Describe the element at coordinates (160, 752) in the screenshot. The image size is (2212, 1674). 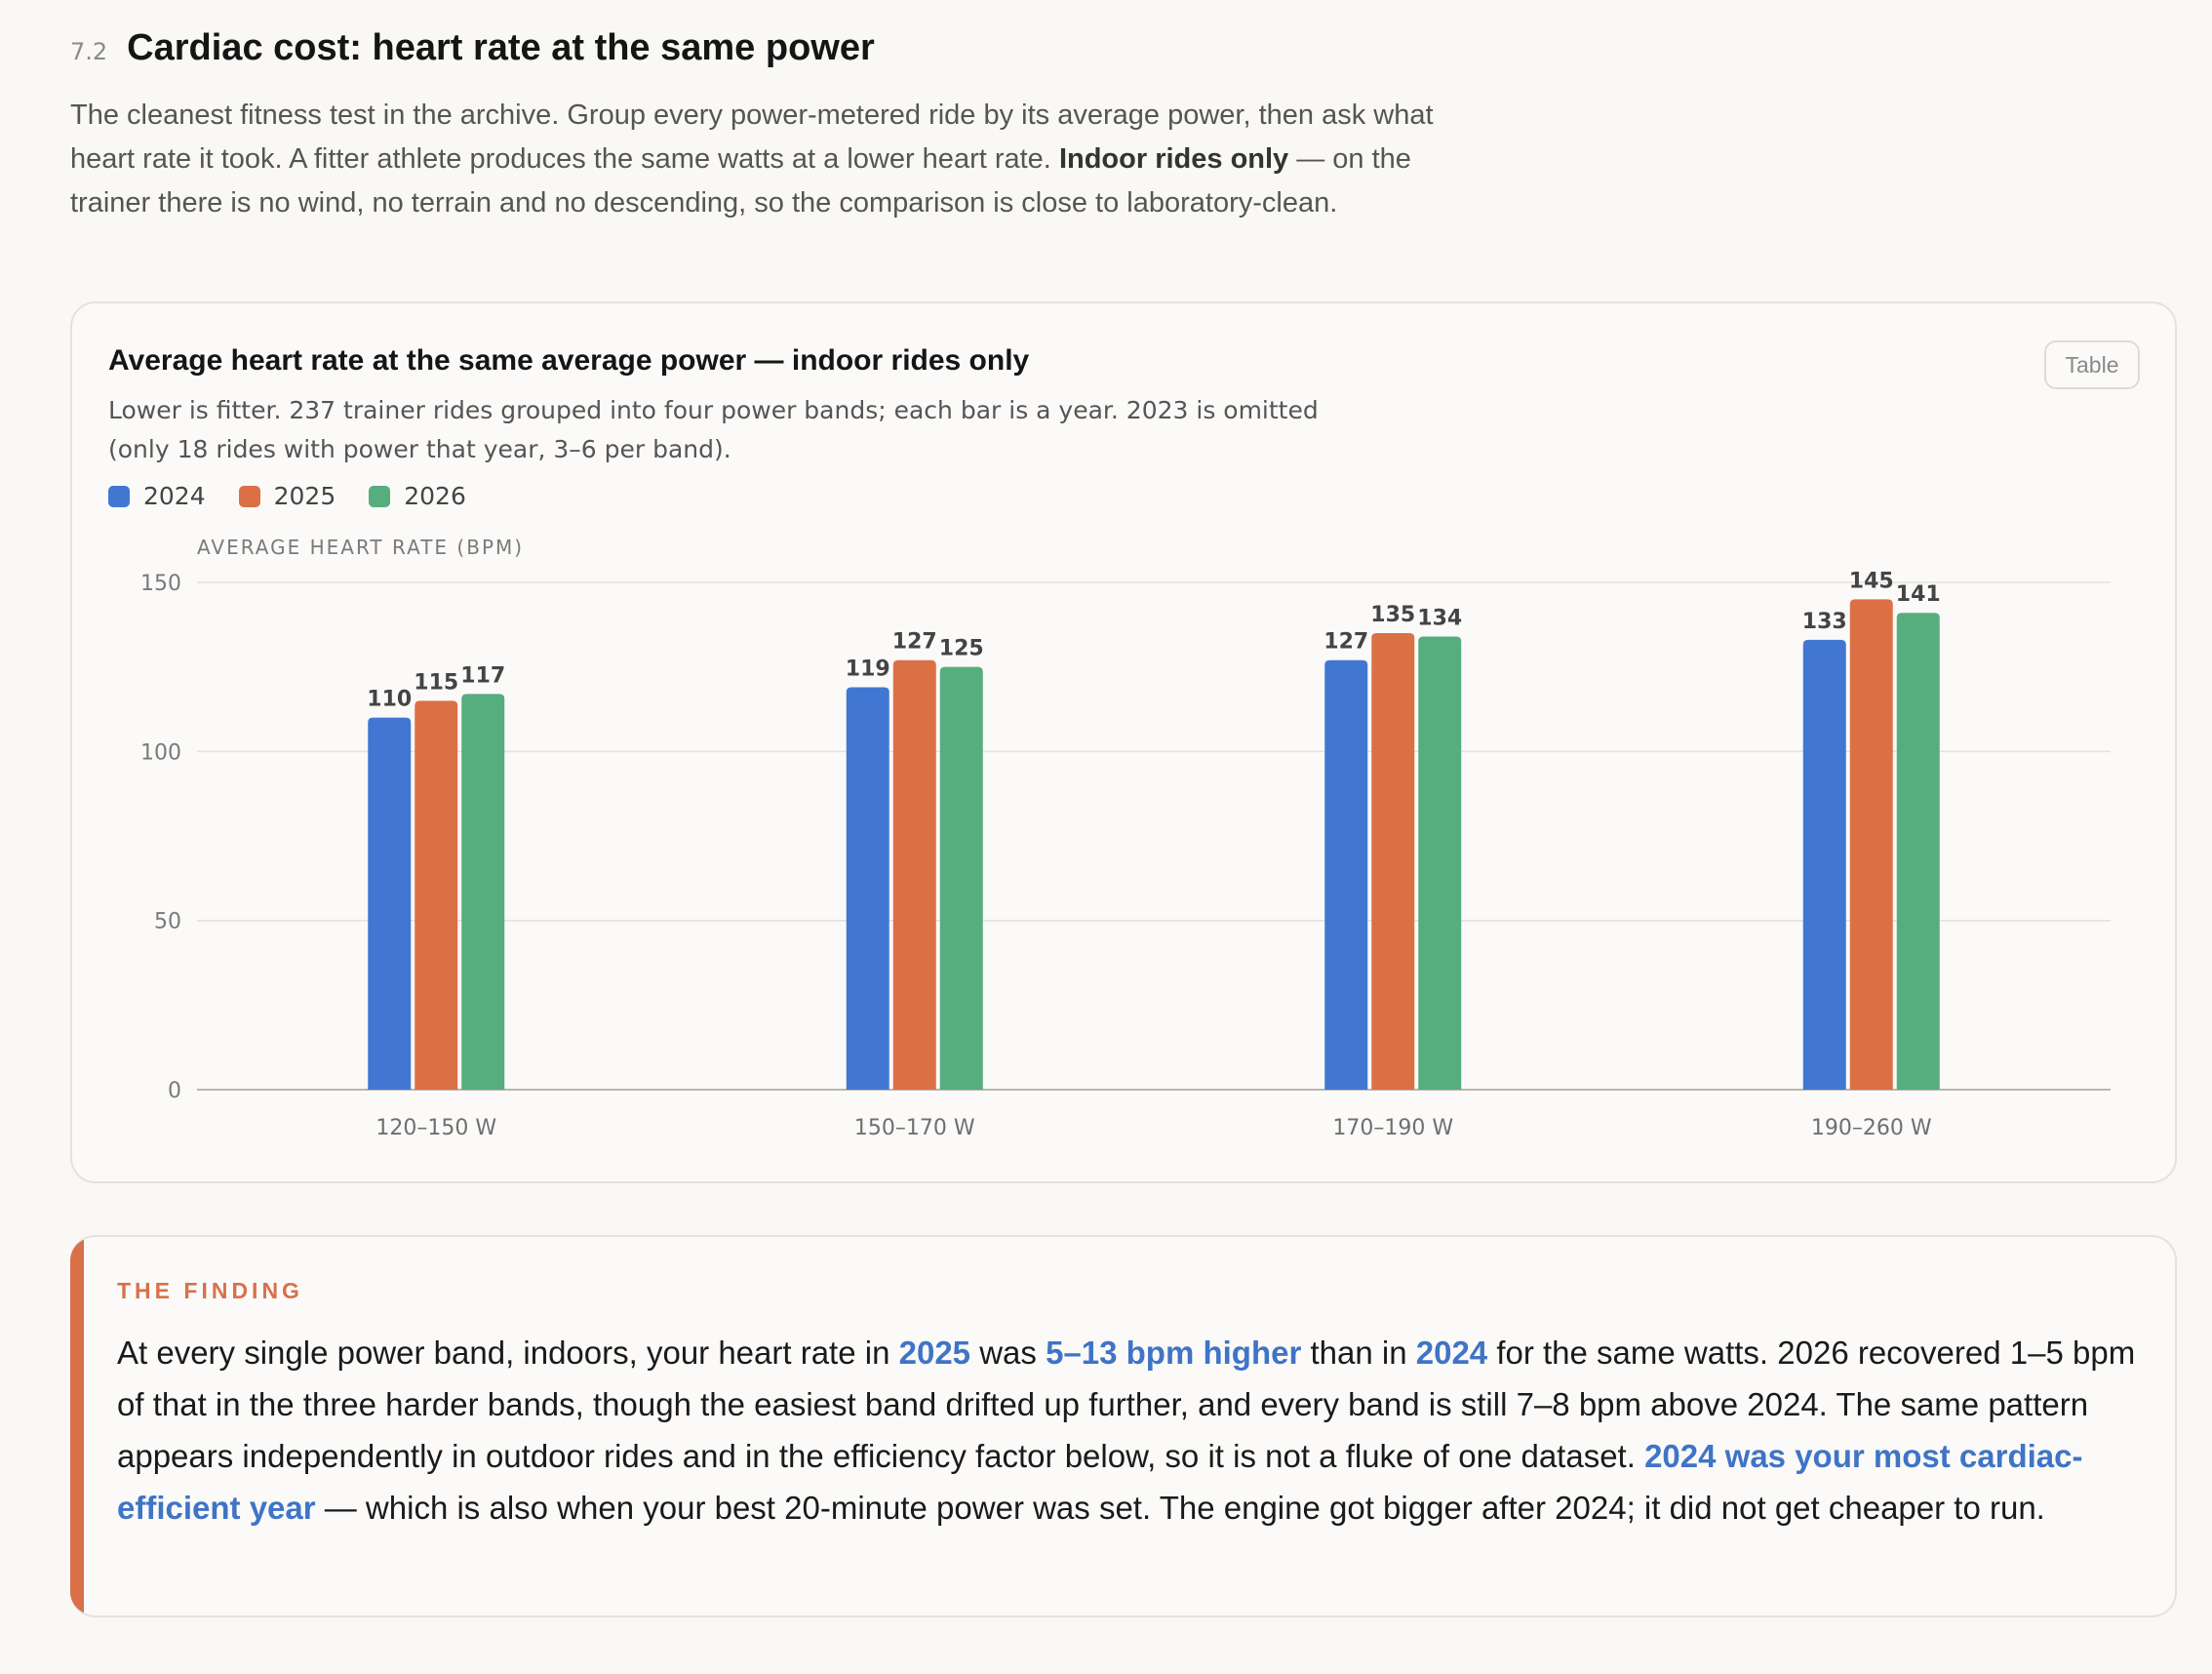
I see `y-tick-label: 100` at that location.